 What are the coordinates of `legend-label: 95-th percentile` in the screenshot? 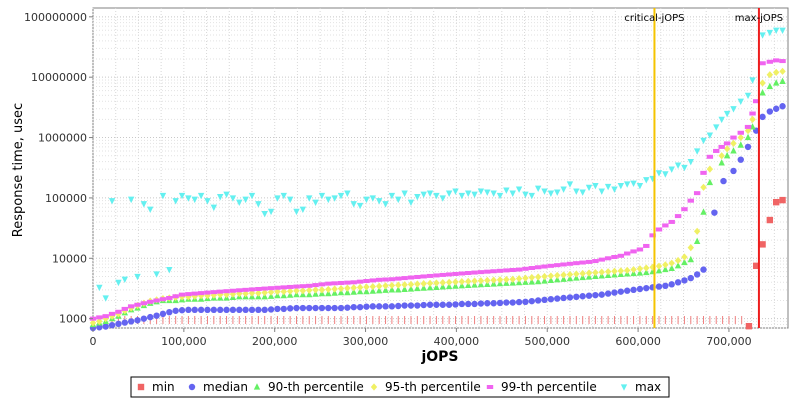 It's located at (433, 387).